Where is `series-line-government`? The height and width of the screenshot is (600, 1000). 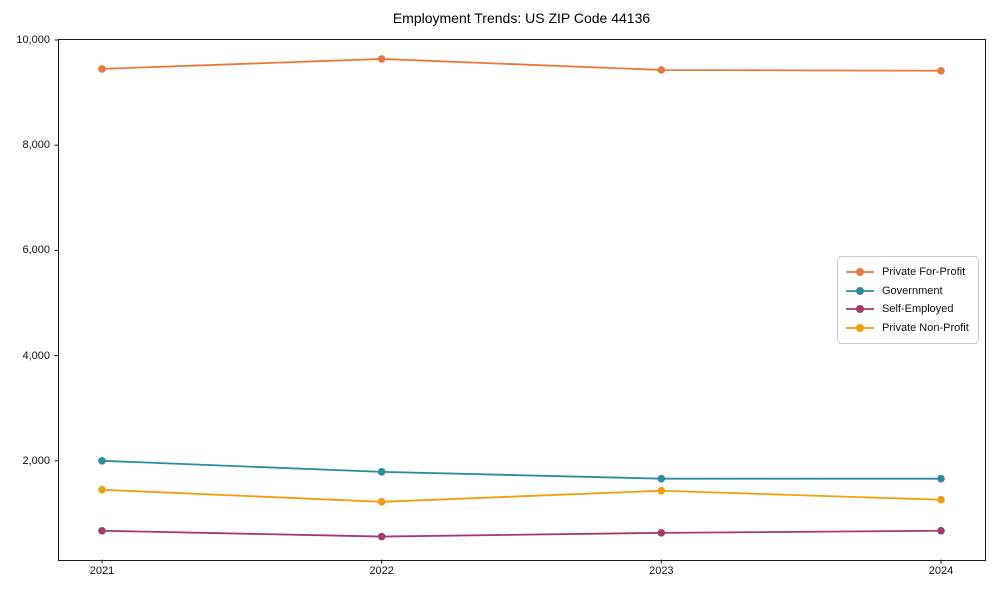 series-line-government is located at coordinates (521, 469).